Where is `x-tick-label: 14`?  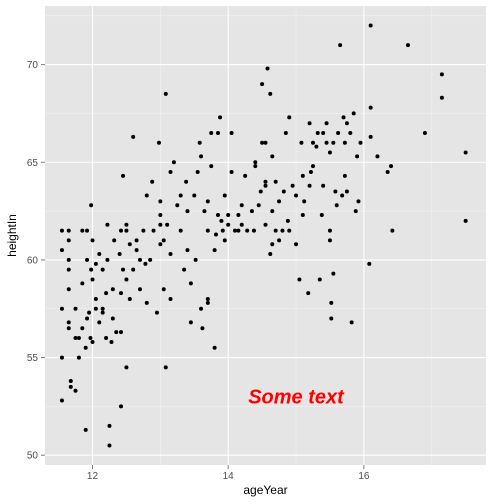 x-tick-label: 14 is located at coordinates (229, 476).